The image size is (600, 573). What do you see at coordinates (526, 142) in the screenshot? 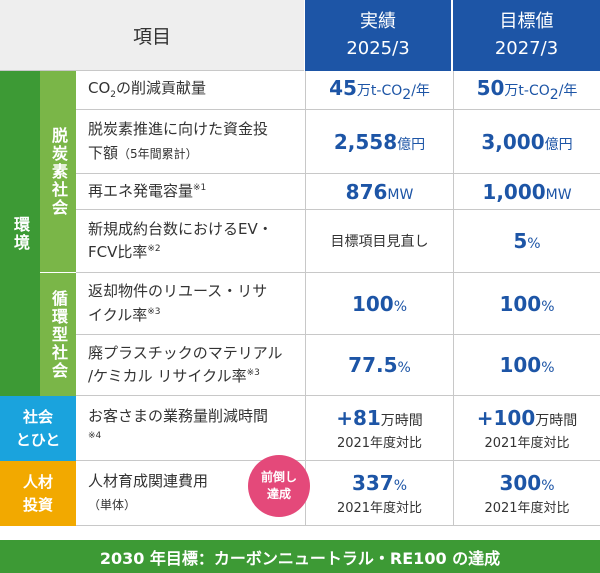
I see `row-finance-target: 3,000億円` at bounding box center [526, 142].